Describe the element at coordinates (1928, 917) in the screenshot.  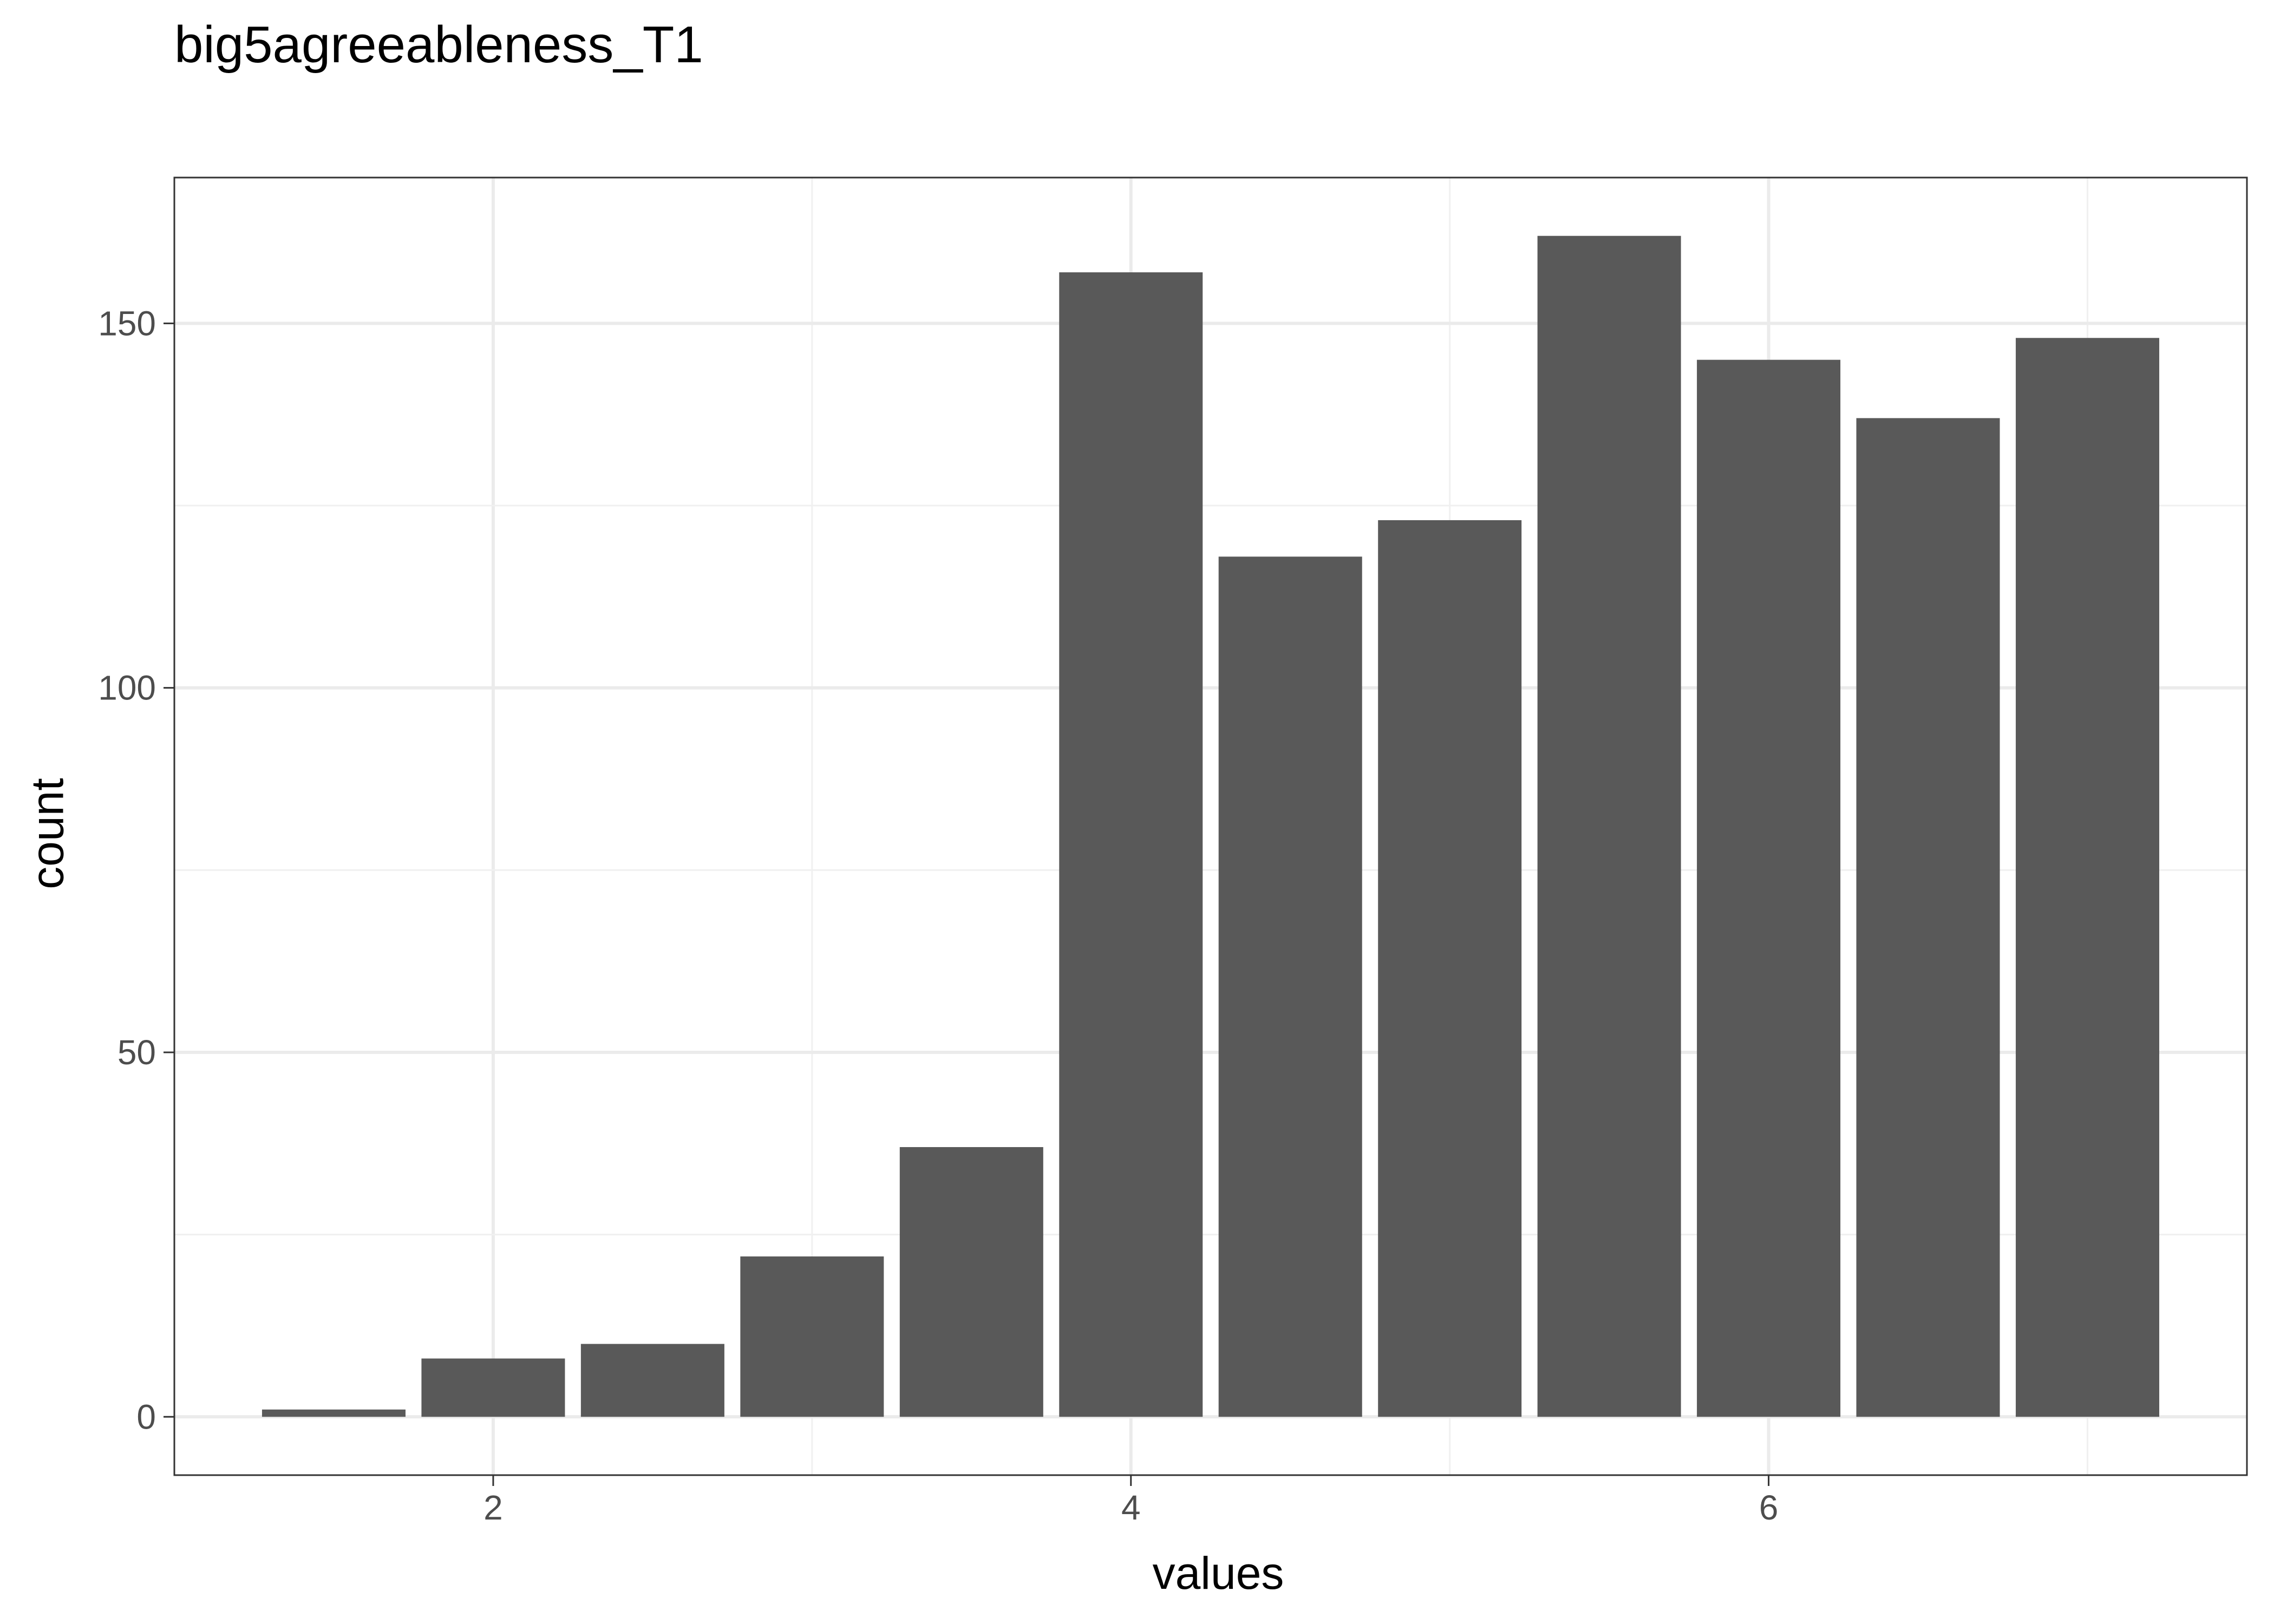
I see `bar-6.5` at that location.